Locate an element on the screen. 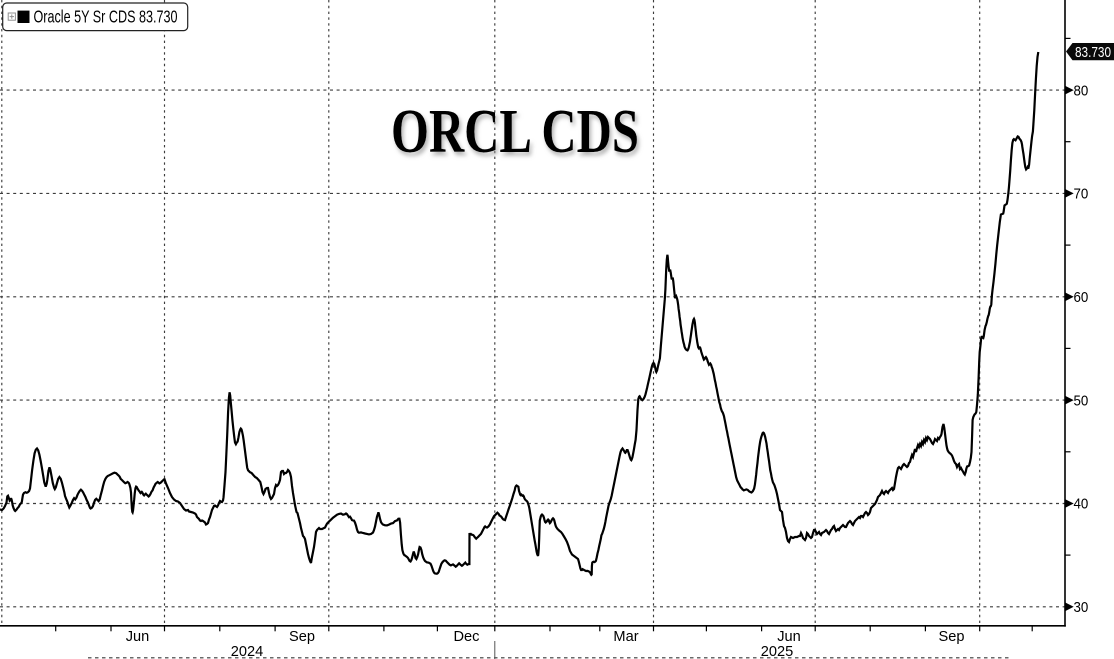 This screenshot has width=1114, height=659. svg-text: 2024 is located at coordinates (247, 651).